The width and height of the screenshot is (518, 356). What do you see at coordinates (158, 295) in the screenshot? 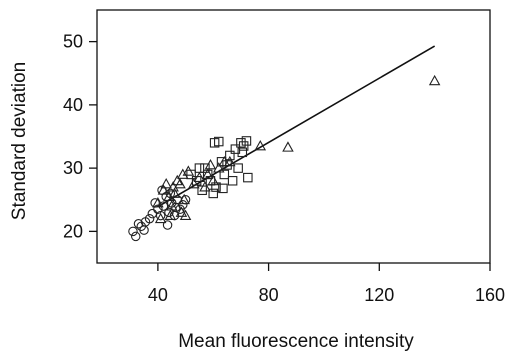
I see `x-tick-label: 40` at bounding box center [158, 295].